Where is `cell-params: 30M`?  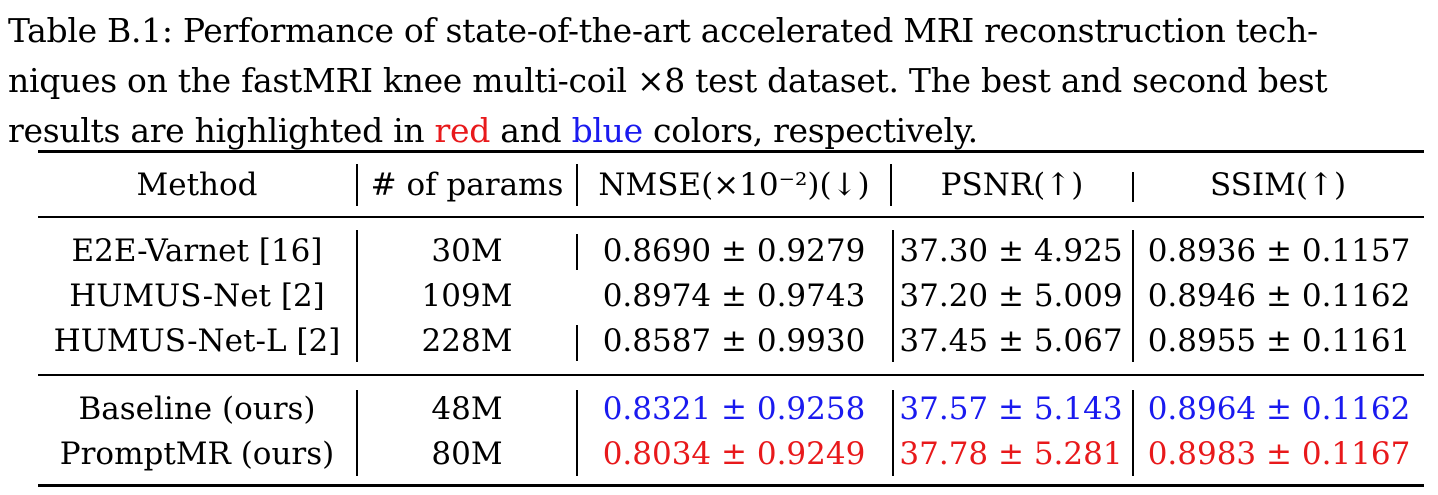
cell-params: 30M is located at coordinates (467, 251).